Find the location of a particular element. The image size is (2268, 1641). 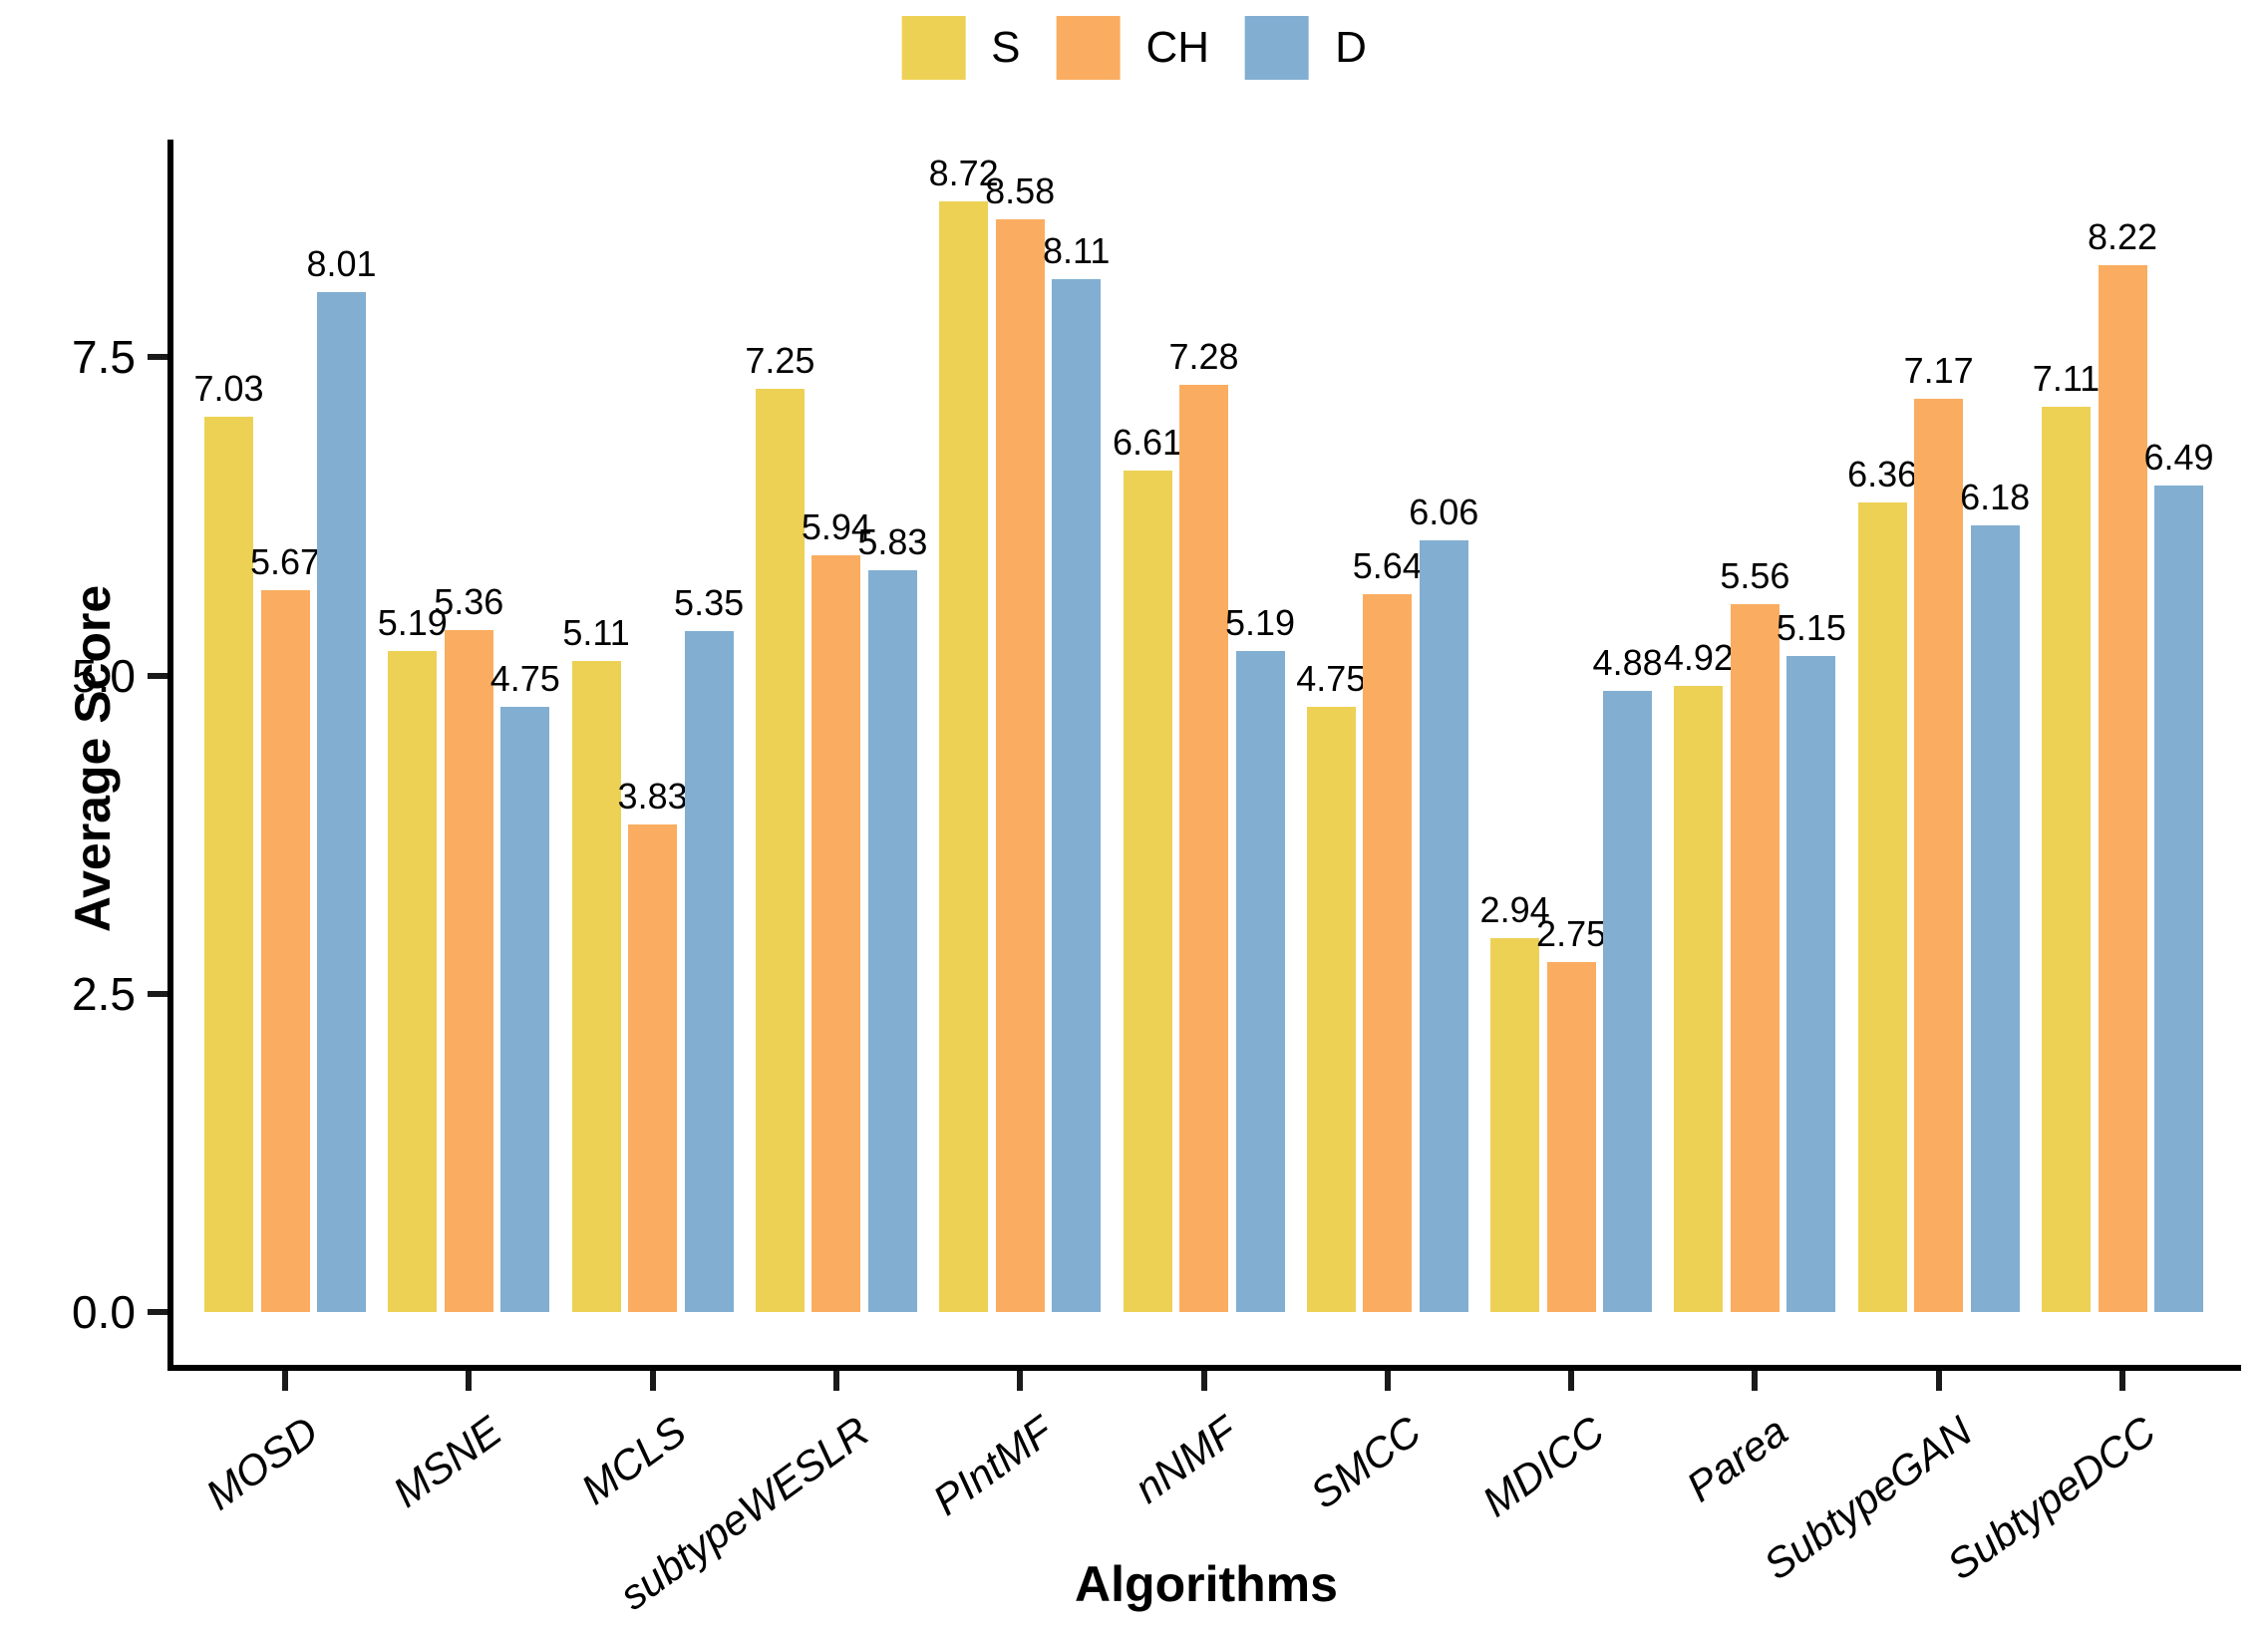

bar-value-label: 4.88 is located at coordinates (1627, 662).